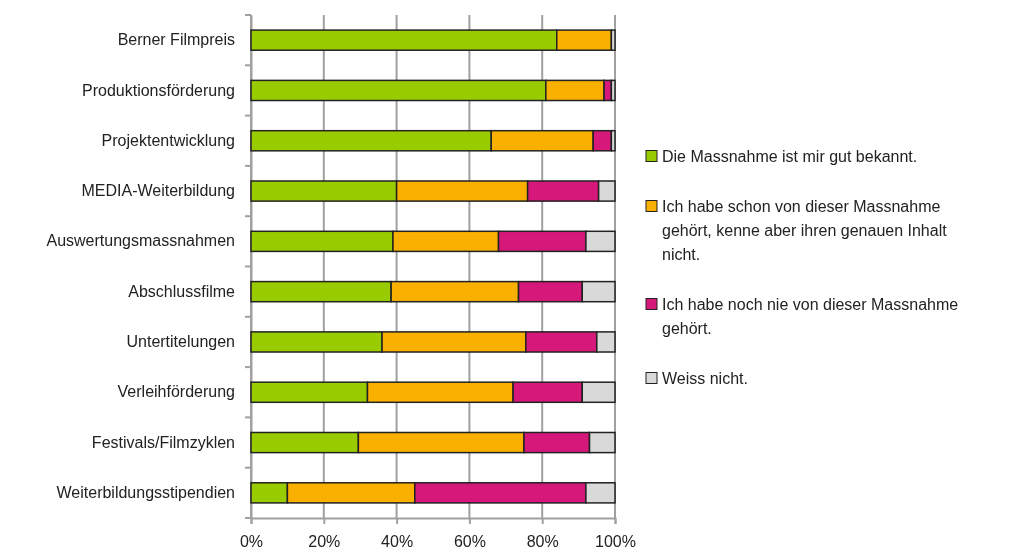 This screenshot has height=554, width=1010. What do you see at coordinates (469, 542) in the screenshot?
I see `x-tick-label: 60%` at bounding box center [469, 542].